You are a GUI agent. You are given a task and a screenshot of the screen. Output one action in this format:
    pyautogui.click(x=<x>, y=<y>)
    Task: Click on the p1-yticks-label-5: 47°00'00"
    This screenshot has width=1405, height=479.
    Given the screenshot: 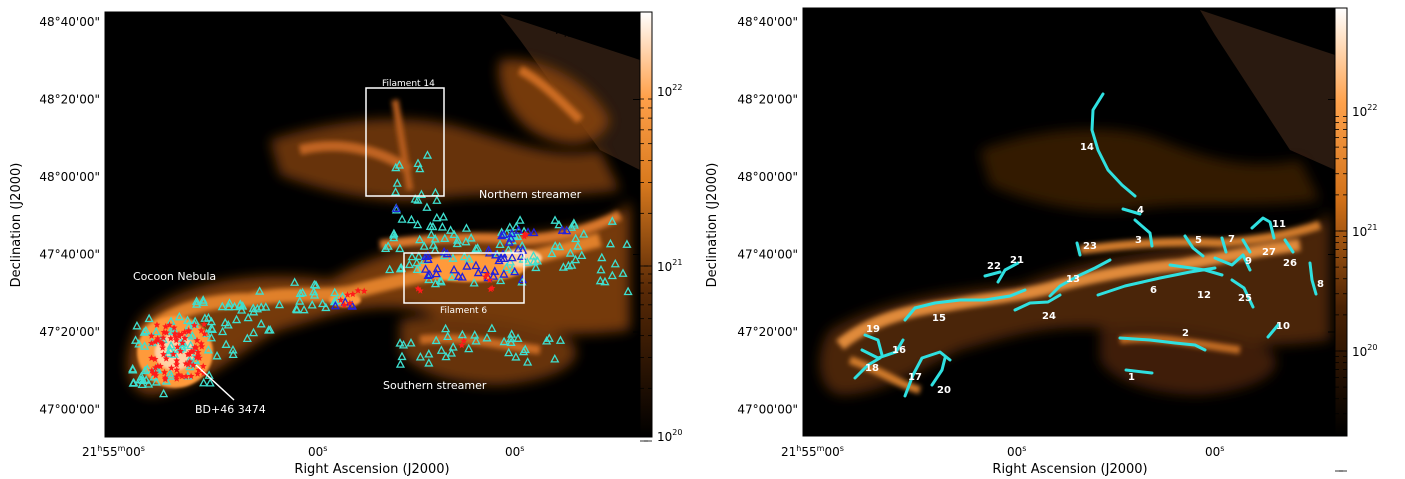 What is the action you would take?
    pyautogui.click(x=69, y=410)
    